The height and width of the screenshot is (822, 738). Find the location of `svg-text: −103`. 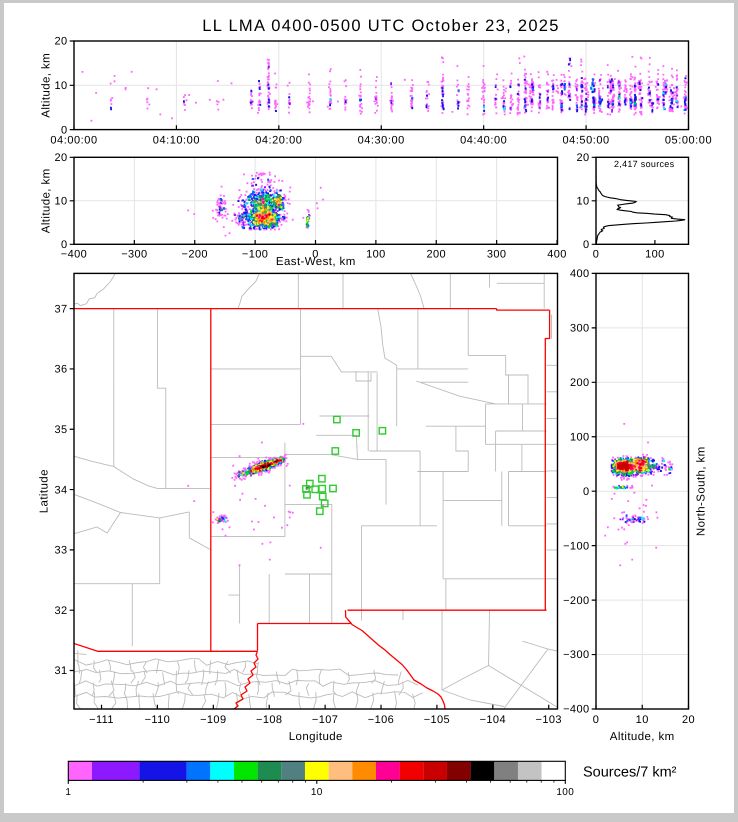

svg-text: −103 is located at coordinates (549, 720).